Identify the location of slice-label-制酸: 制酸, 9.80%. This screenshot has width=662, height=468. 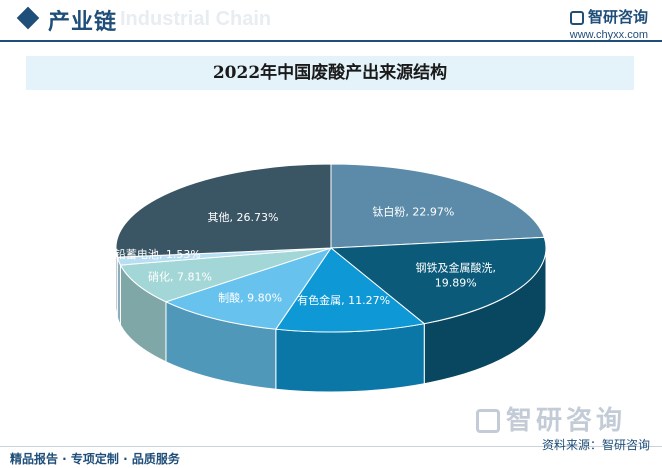
(250, 298).